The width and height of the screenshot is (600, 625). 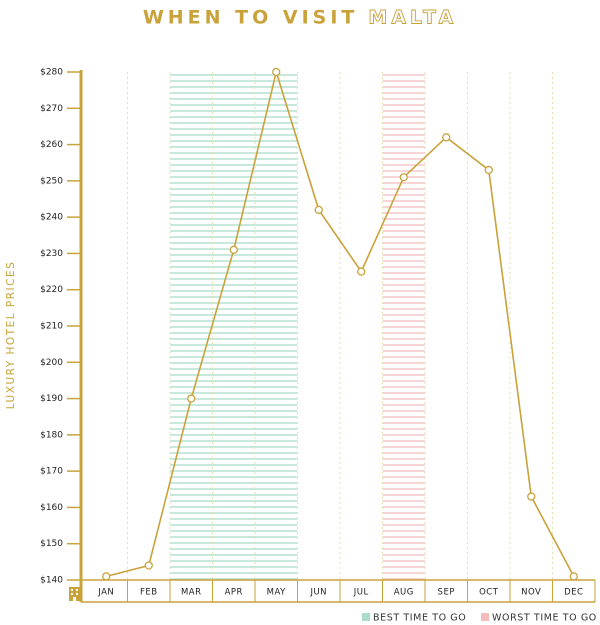 I want to click on y-tick-label: $150, so click(x=51, y=544).